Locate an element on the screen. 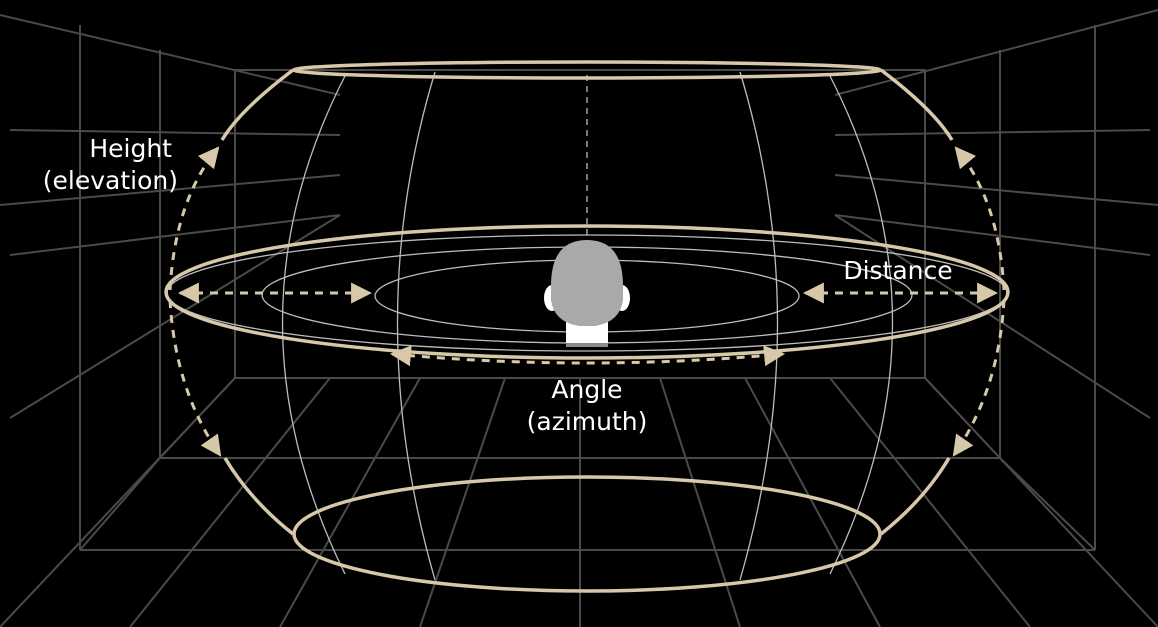 The width and height of the screenshot is (1158, 627). azimuth-arrow is located at coordinates (587, 356).